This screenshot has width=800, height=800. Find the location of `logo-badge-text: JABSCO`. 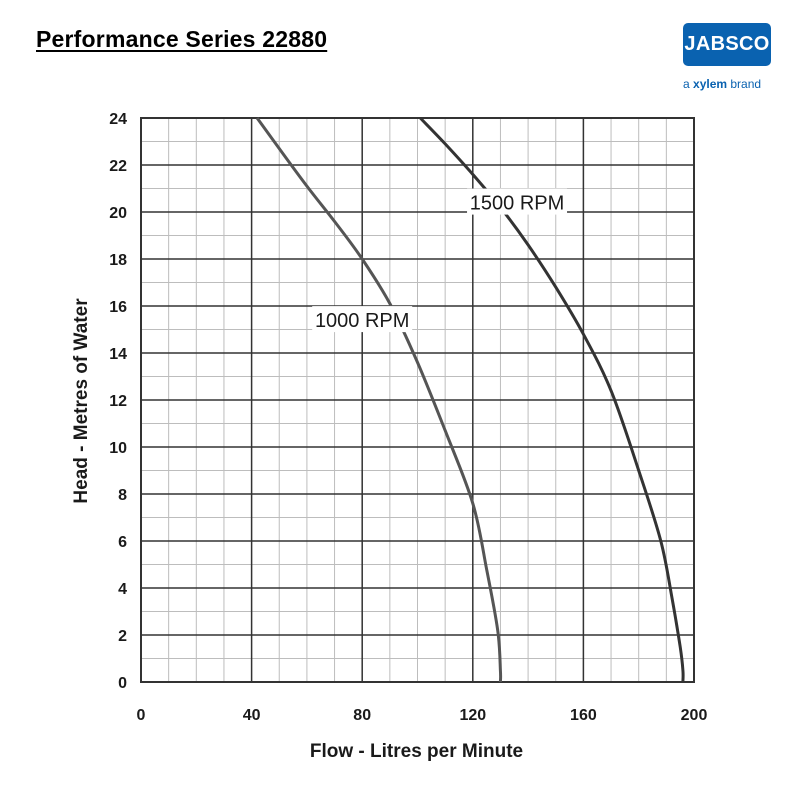

logo-badge-text: JABSCO is located at coordinates (727, 44).